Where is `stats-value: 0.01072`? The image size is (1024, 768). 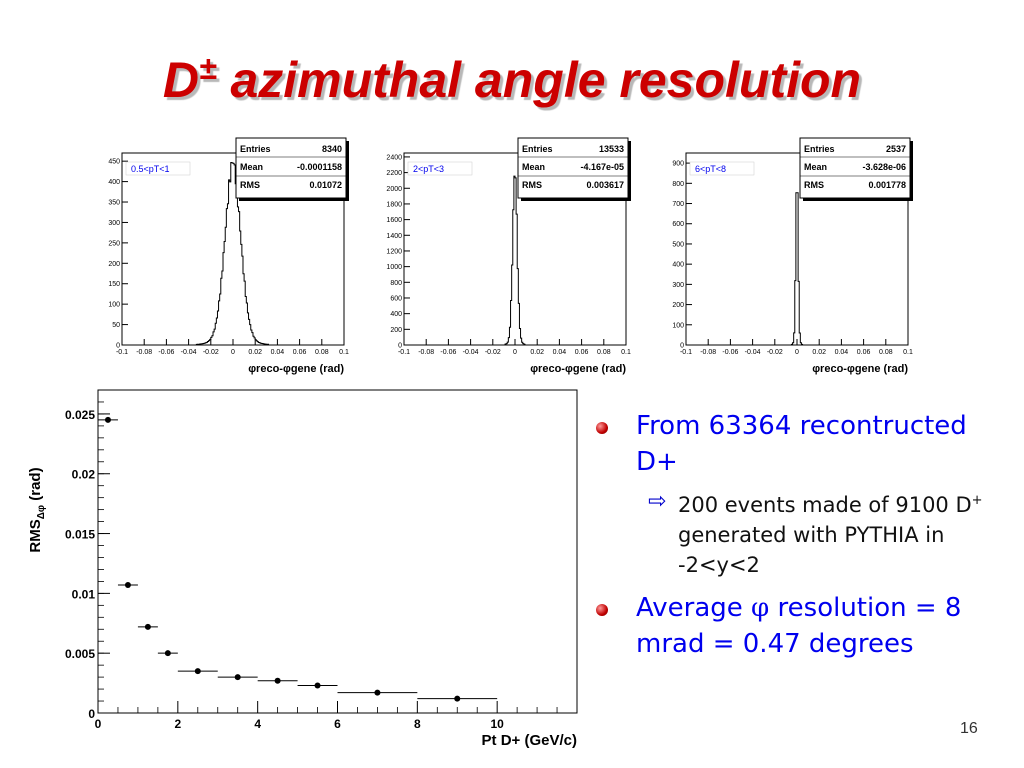
stats-value: 0.01072 is located at coordinates (325, 185).